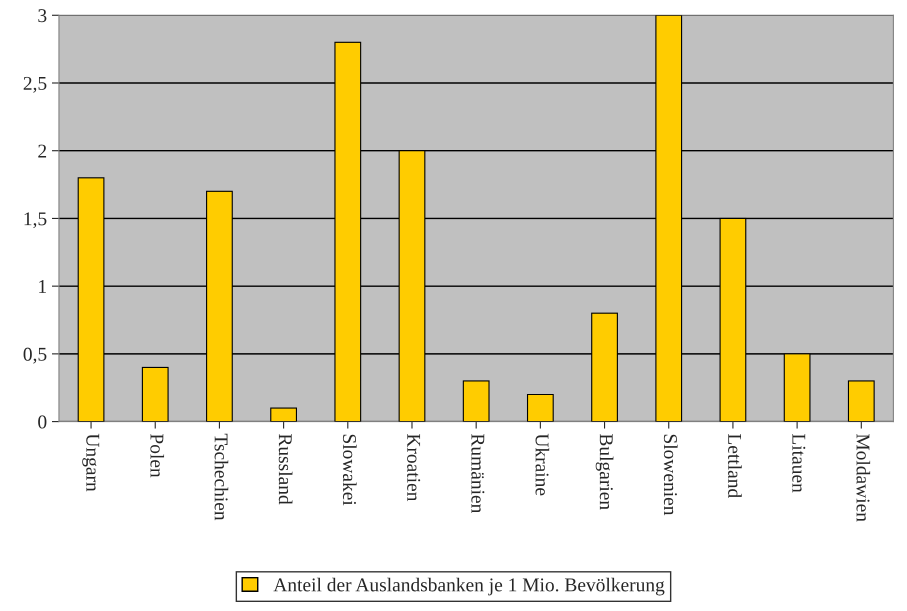 This screenshot has height=611, width=907. What do you see at coordinates (35, 84) in the screenshot?
I see `y-tick-label: 2,5` at bounding box center [35, 84].